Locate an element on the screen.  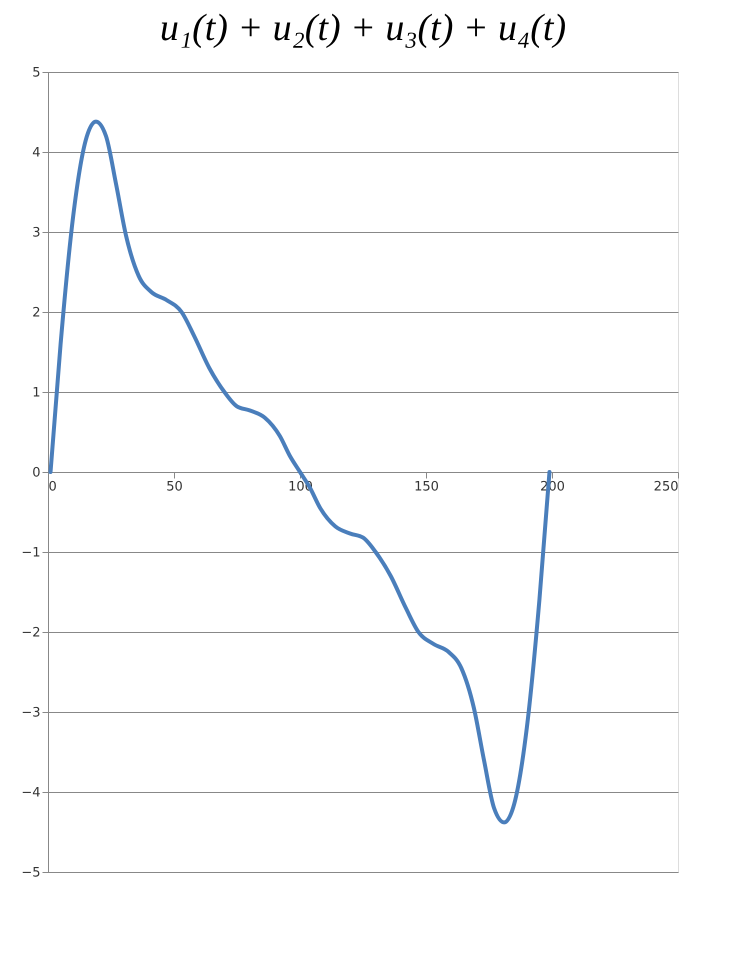
x-tick-label: 0 is located at coordinates (52, 487).